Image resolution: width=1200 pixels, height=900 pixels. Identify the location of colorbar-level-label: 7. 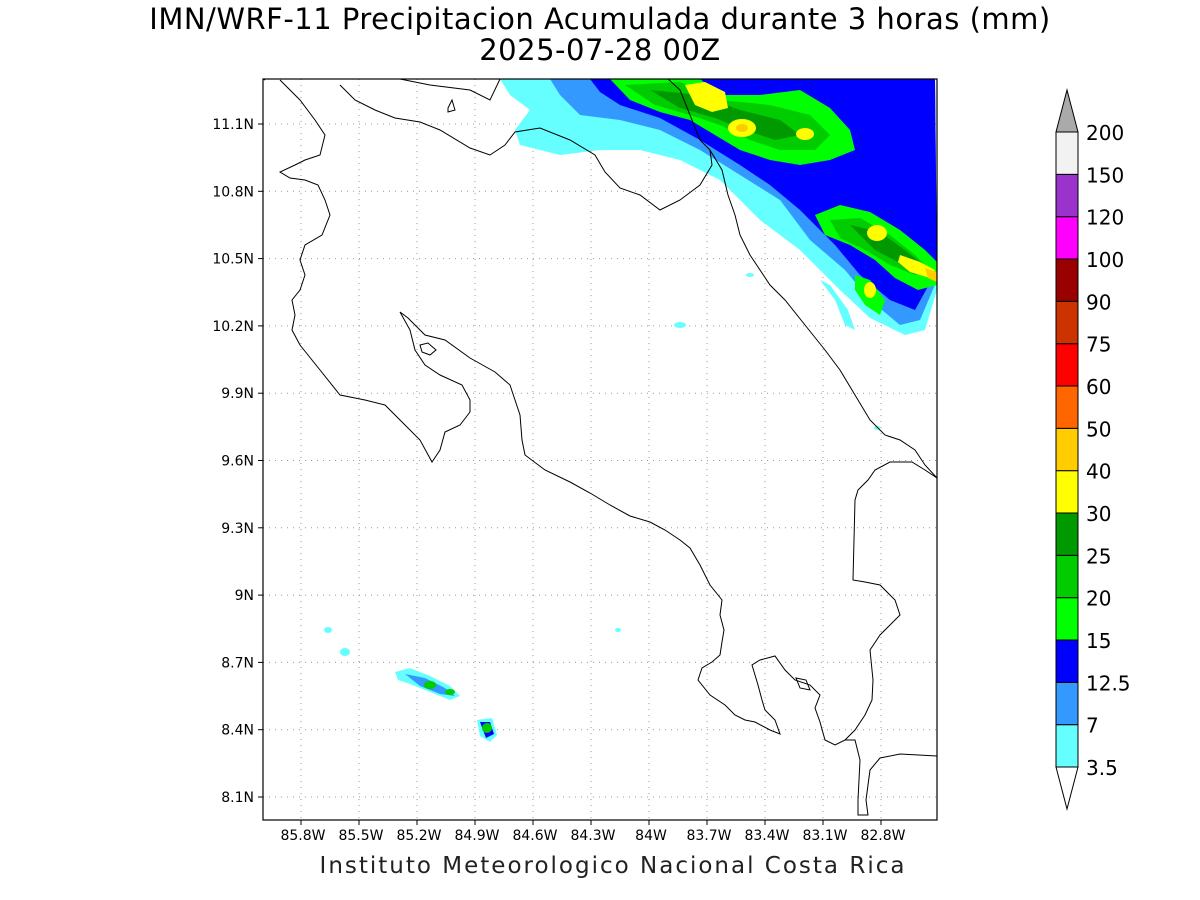
(1092, 726).